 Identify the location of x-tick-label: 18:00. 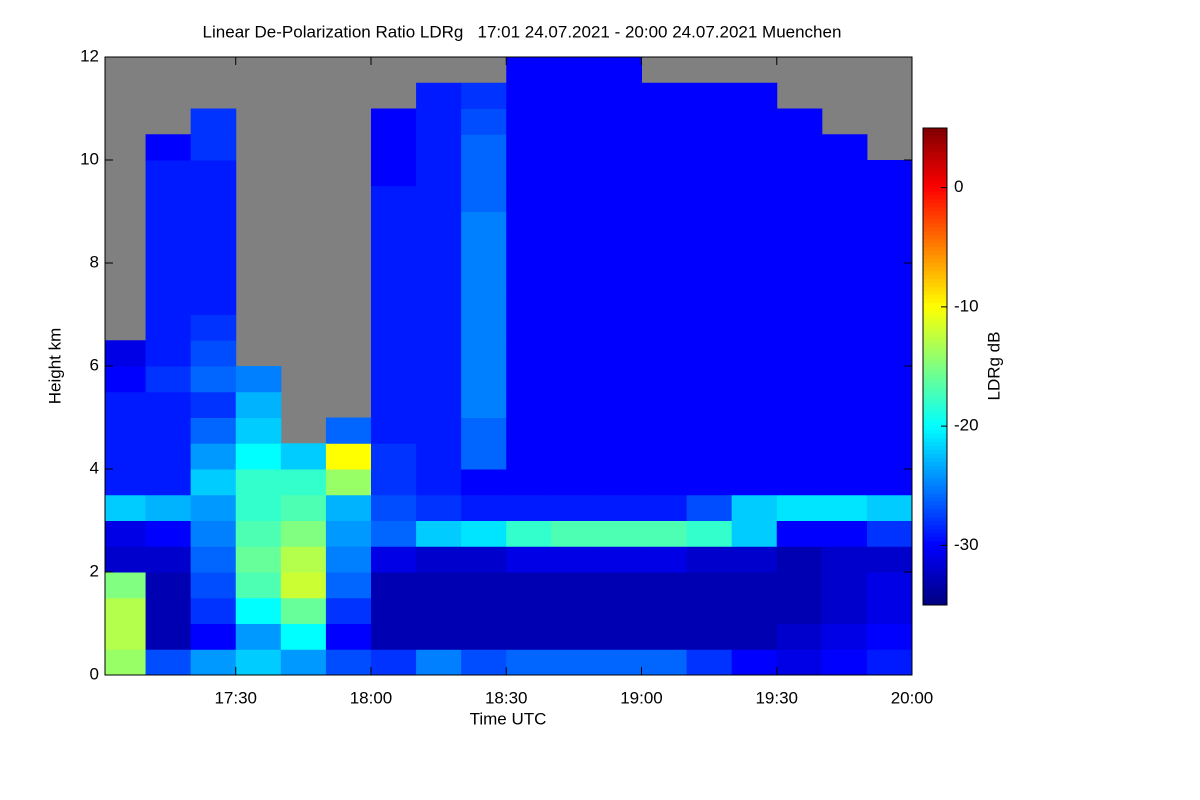
(371, 697).